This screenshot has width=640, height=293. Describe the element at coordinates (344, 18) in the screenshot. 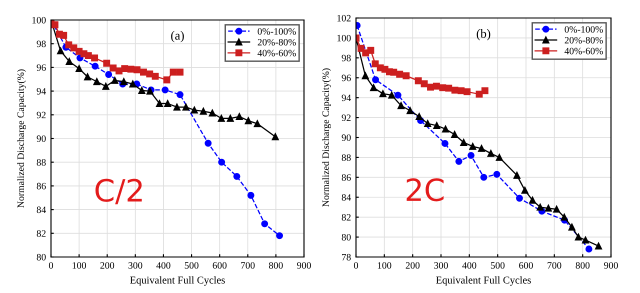

I see `y-tick-label: 102` at that location.